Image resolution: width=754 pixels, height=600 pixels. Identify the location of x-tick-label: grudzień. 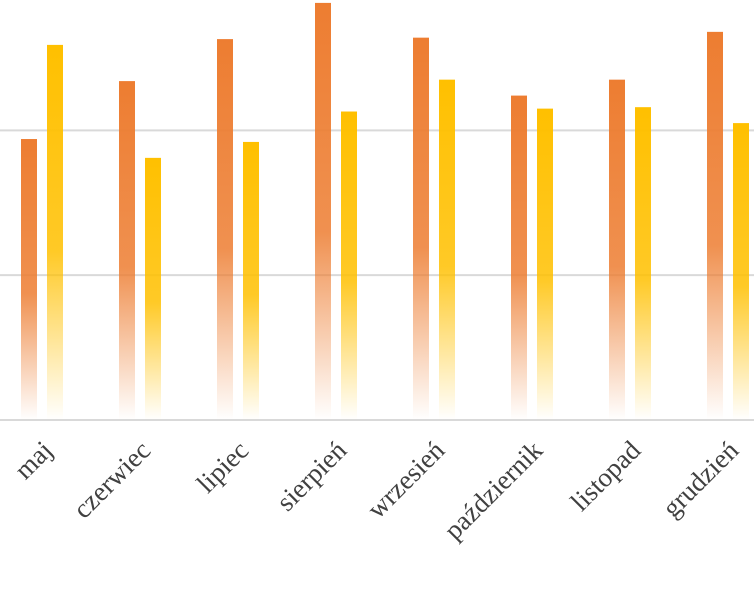
(700, 479).